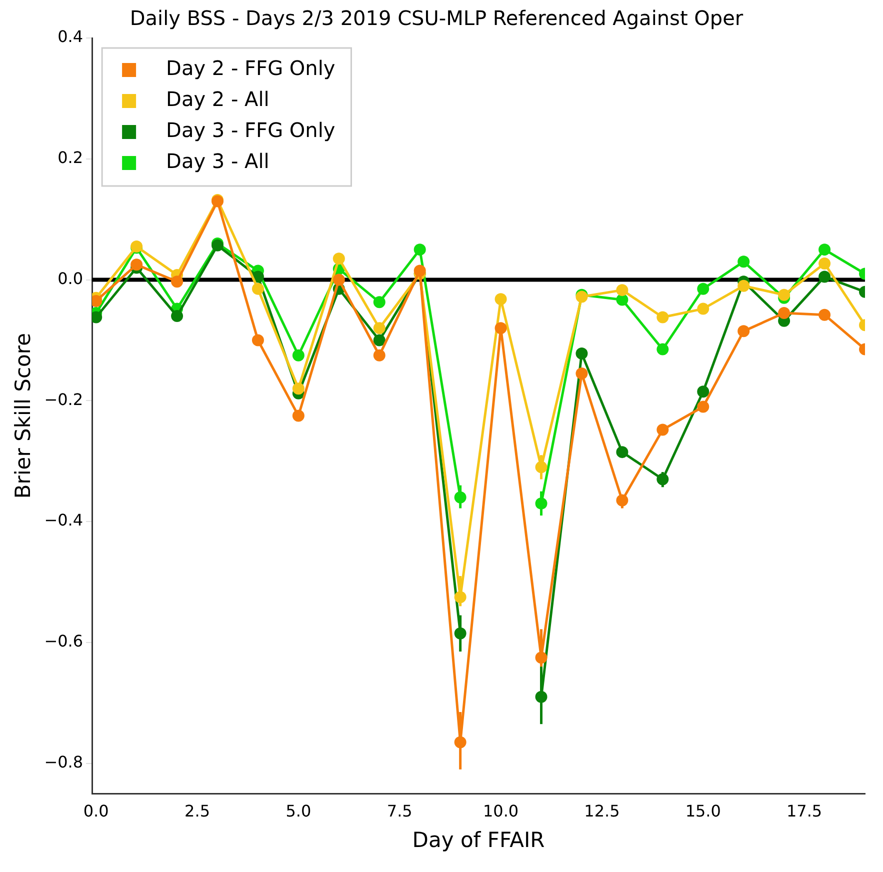  I want to click on y-tick-label: 0.2, so click(71, 158).